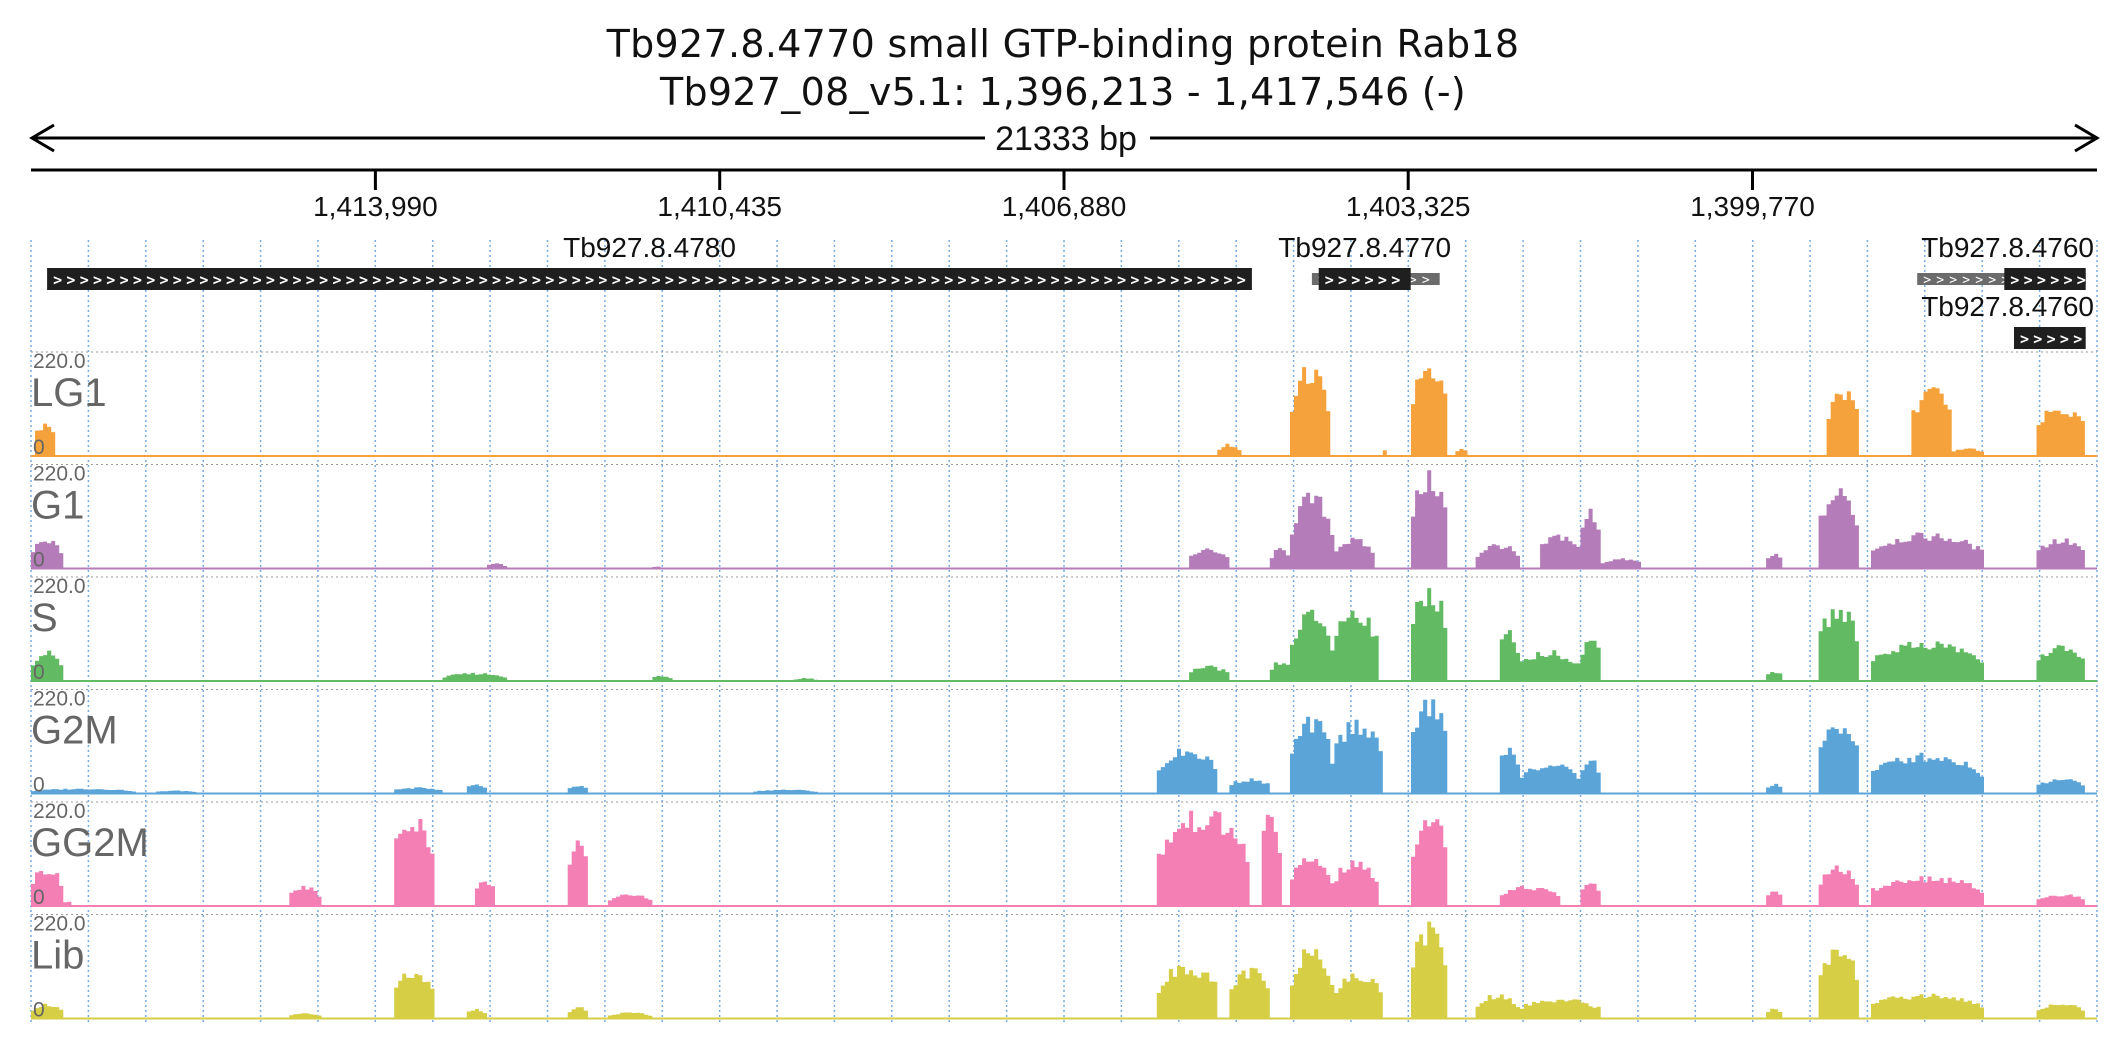  What do you see at coordinates (1364, 247) in the screenshot?
I see `gene-label: Tb927.8.4770` at bounding box center [1364, 247].